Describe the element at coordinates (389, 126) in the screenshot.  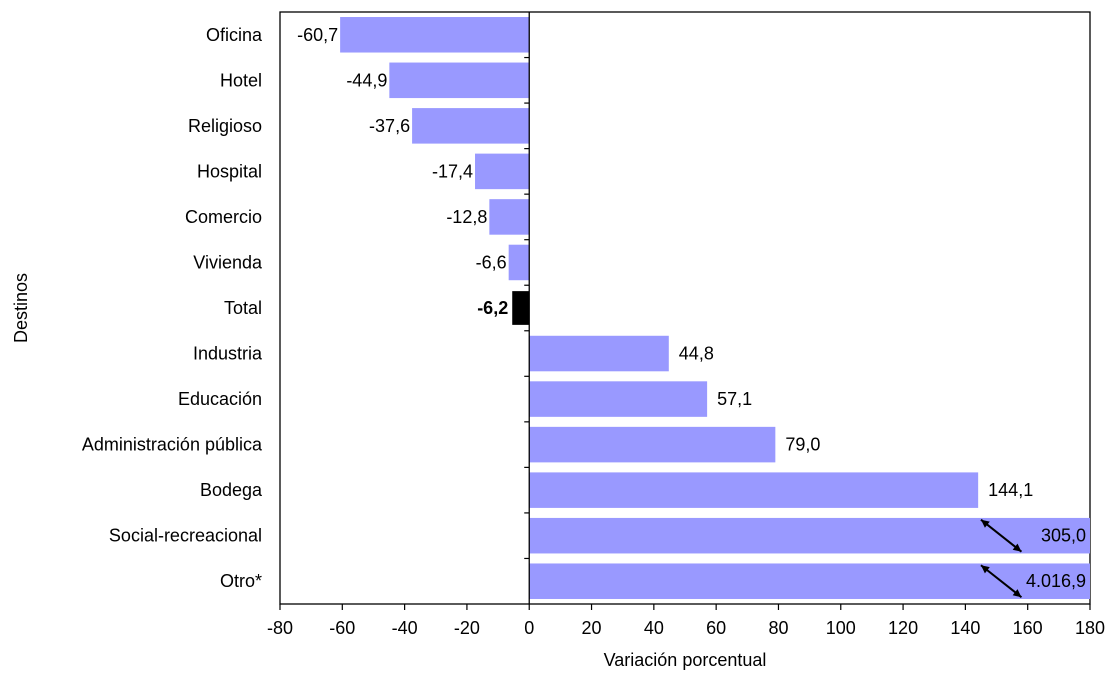
I see `value-label: -37,6` at that location.